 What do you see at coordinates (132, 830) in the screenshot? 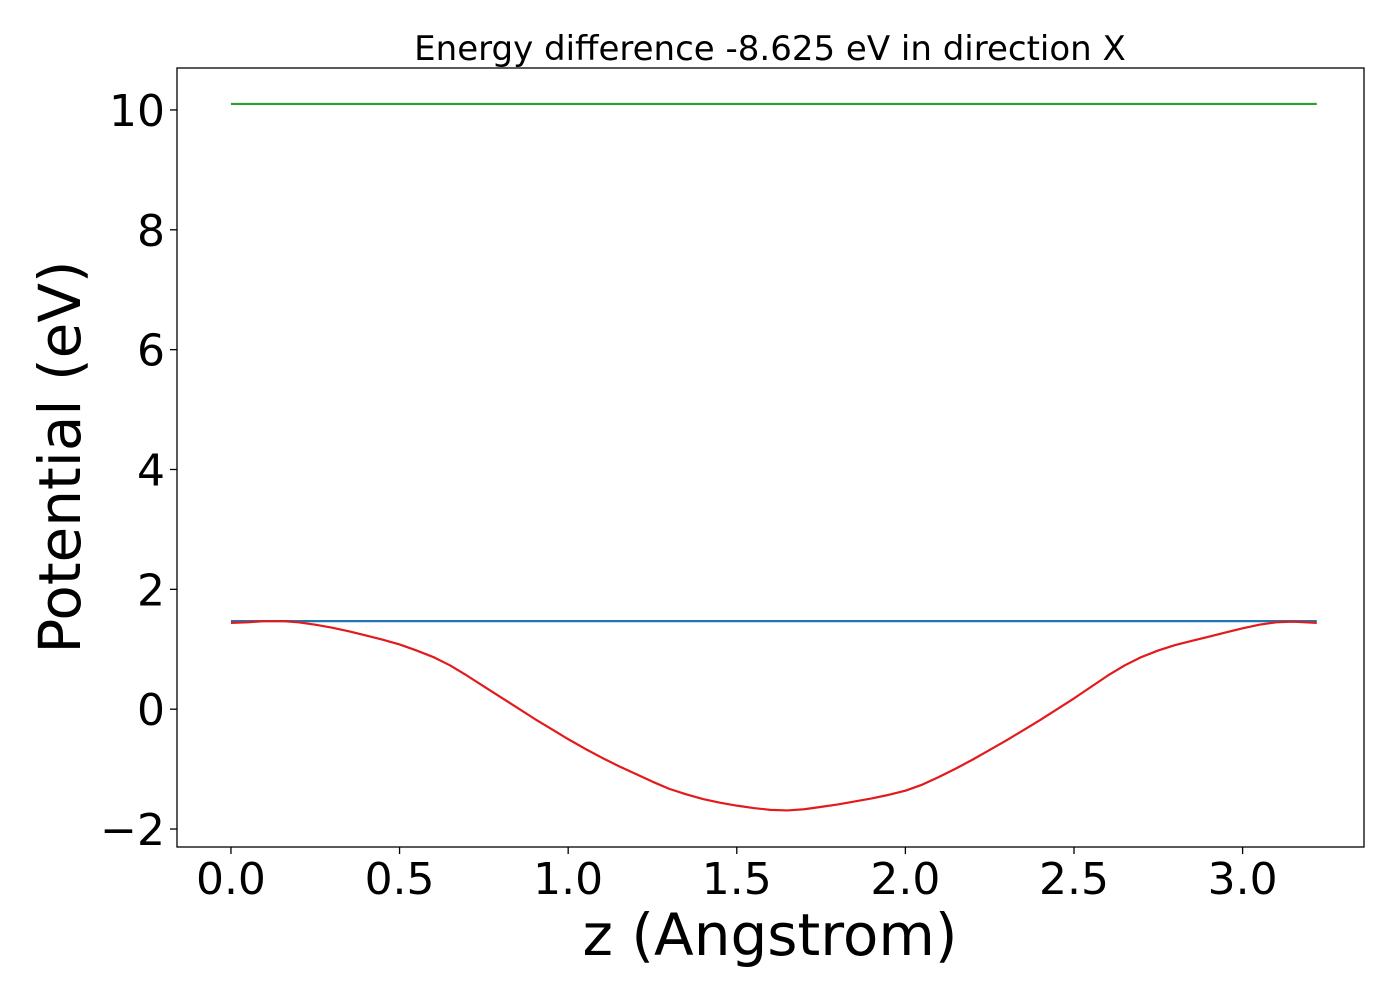
I see `y-tick-label: −2` at bounding box center [132, 830].